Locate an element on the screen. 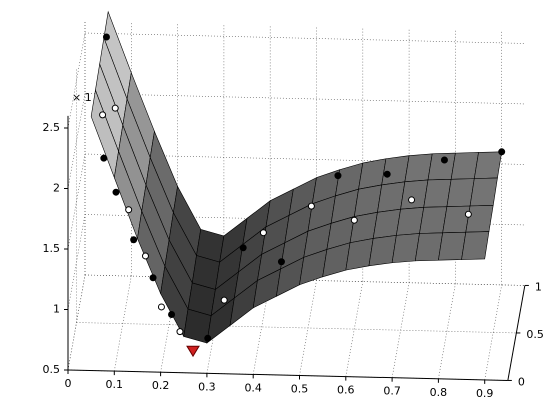 This screenshot has height=420, width=560. exponent-label: × 1 is located at coordinates (82, 97).